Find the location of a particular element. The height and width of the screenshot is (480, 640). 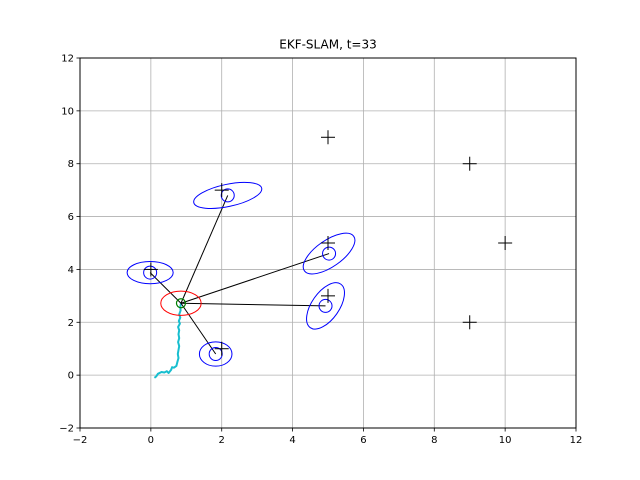

robot-covariance-ellipse is located at coordinates (181, 303).